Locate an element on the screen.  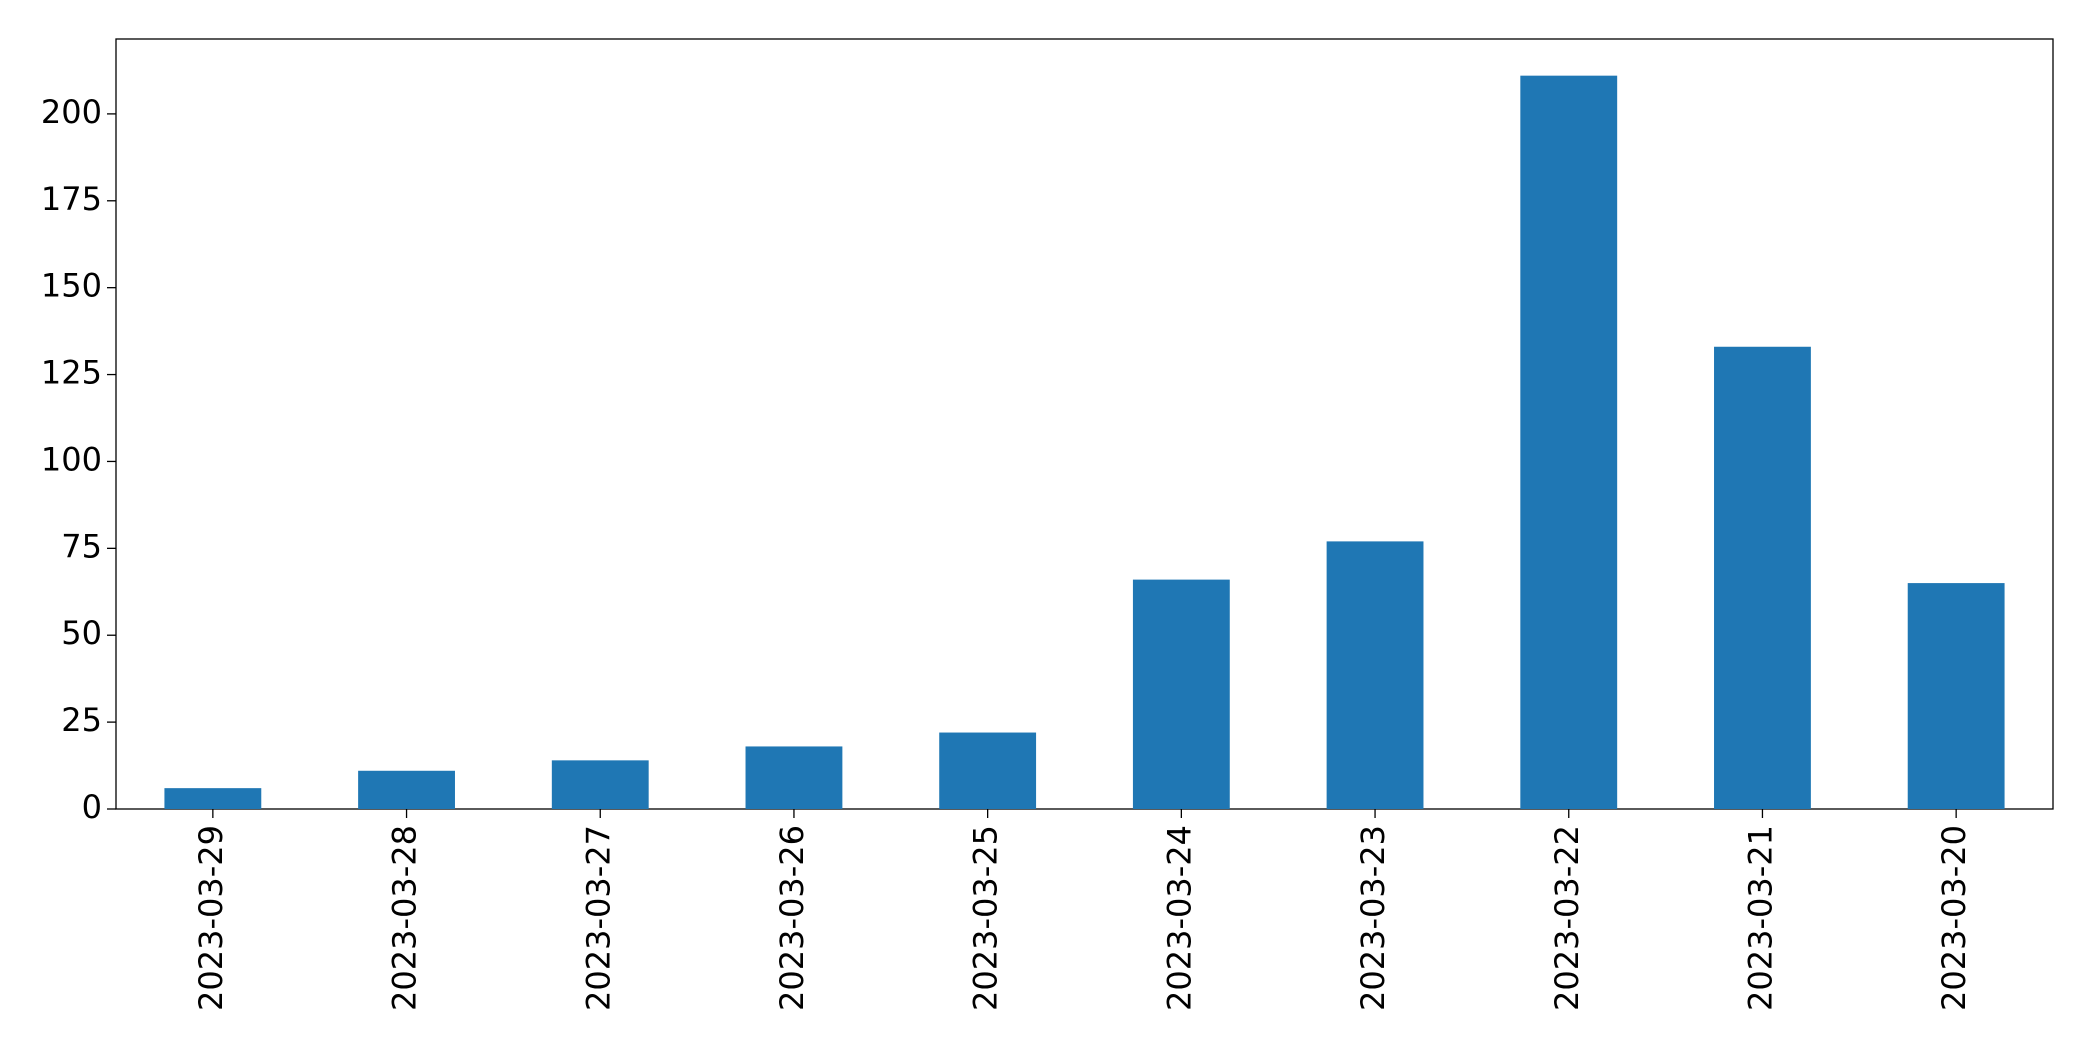
x-tick-label: 2023-03-22 is located at coordinates (1567, 918).